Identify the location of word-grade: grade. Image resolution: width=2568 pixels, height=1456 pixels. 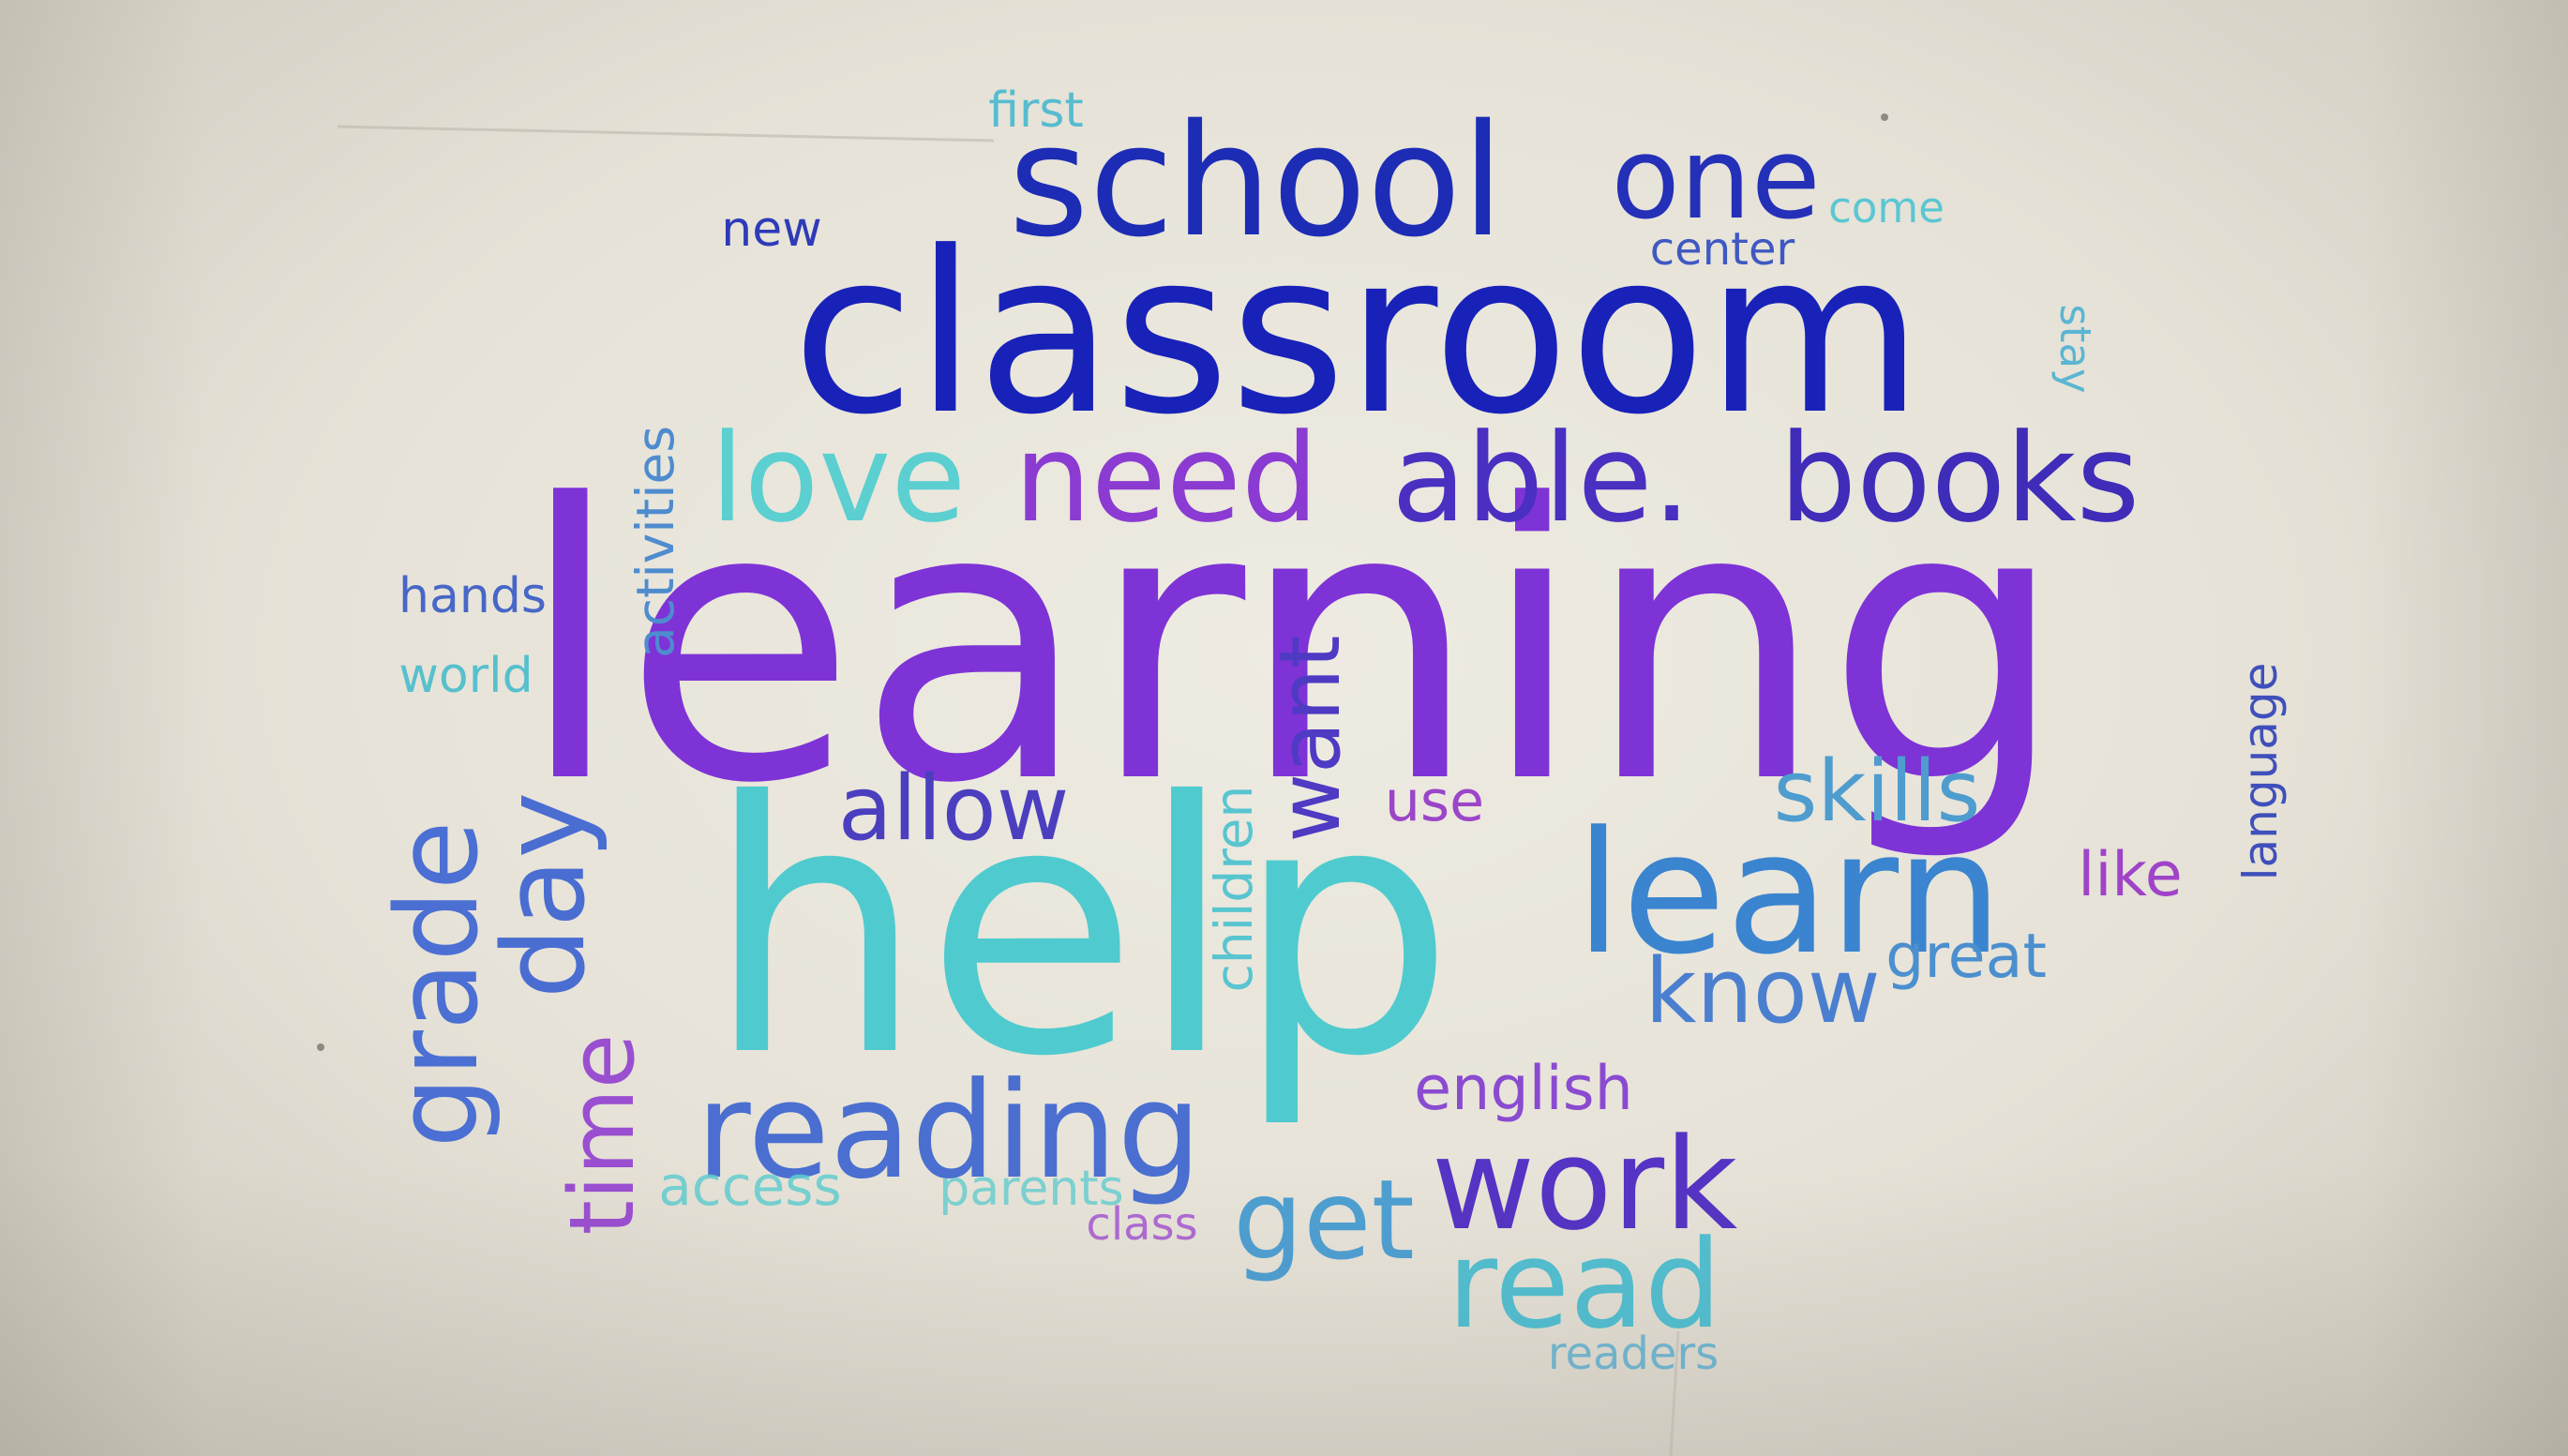
(438, 984).